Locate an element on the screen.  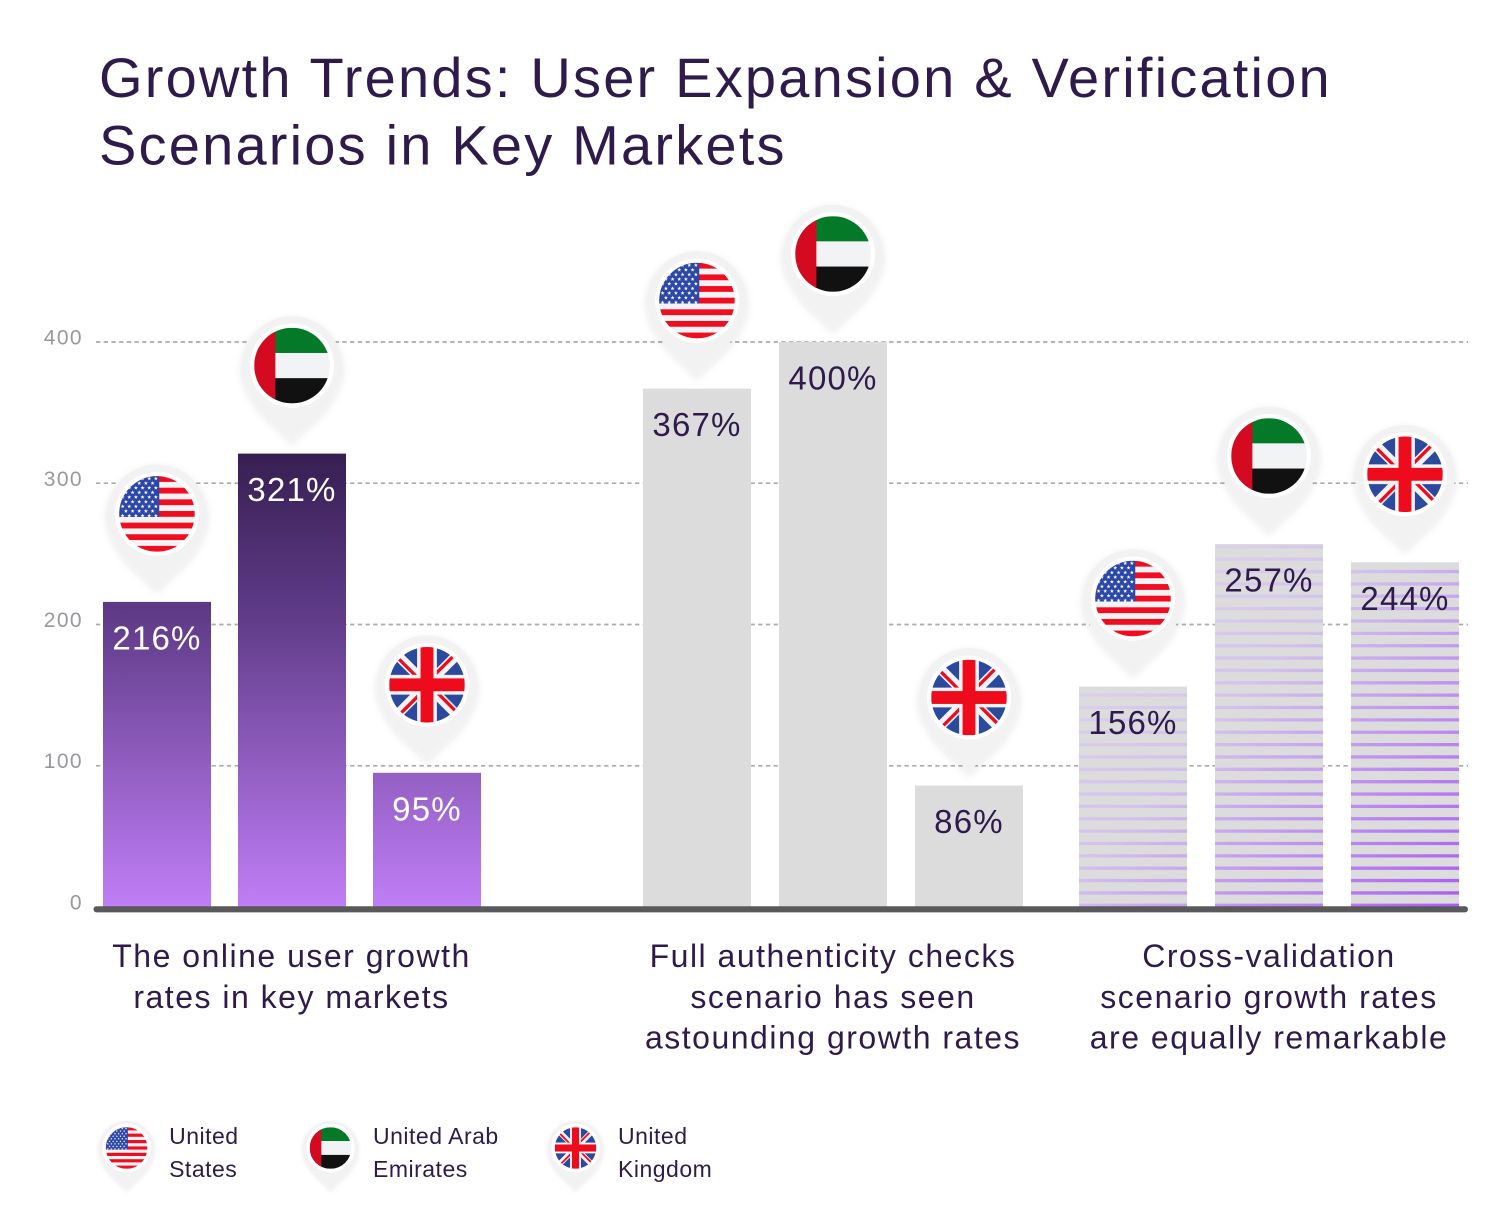
svg-text: 257% is located at coordinates (1268, 580).